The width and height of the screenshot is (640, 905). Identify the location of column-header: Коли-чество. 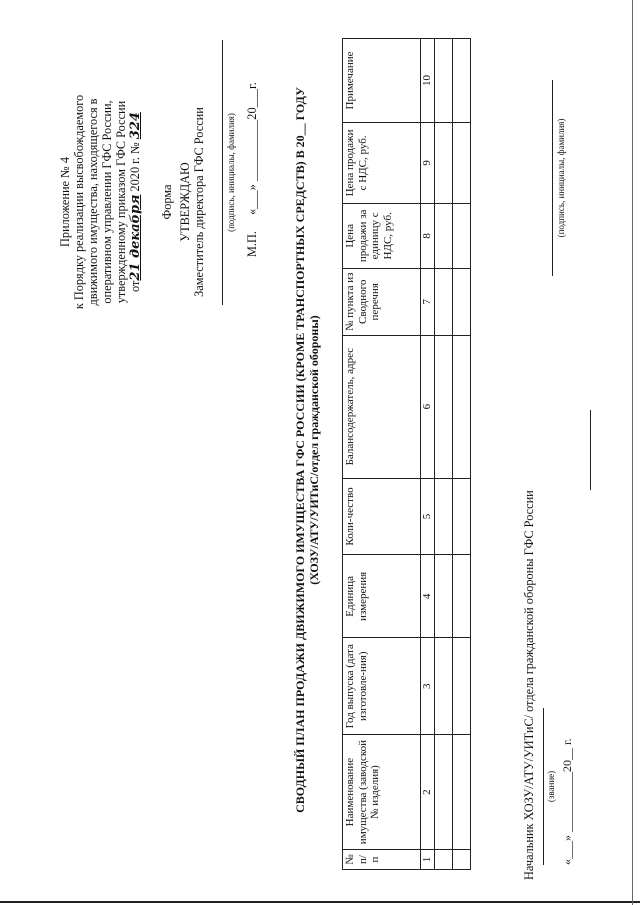
(381, 516).